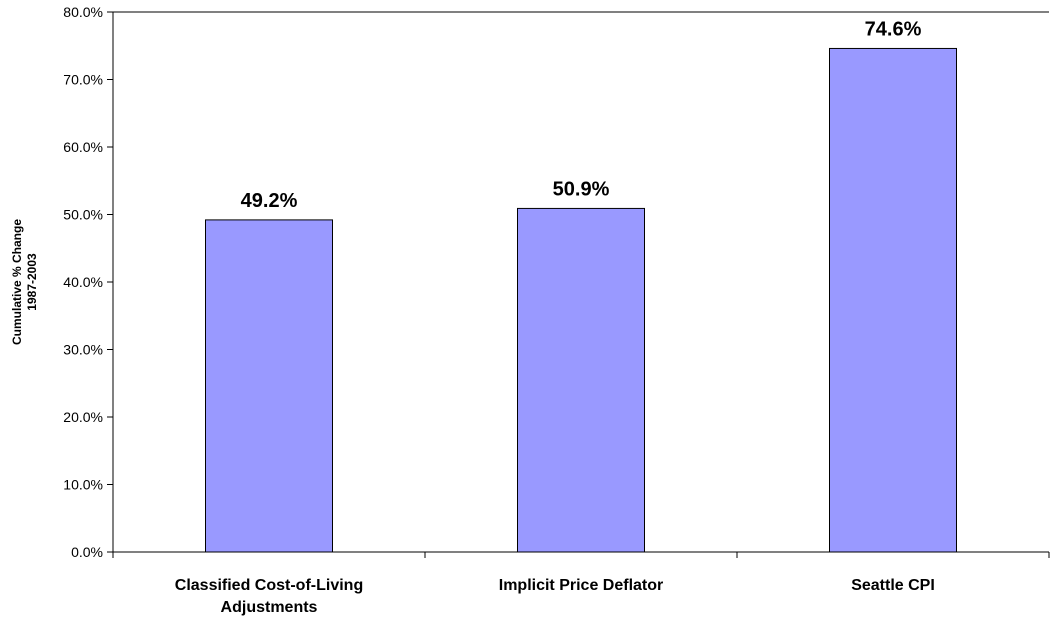 This screenshot has width=1055, height=618. Describe the element at coordinates (83, 80) in the screenshot. I see `y-tick-label: 70.0%` at that location.